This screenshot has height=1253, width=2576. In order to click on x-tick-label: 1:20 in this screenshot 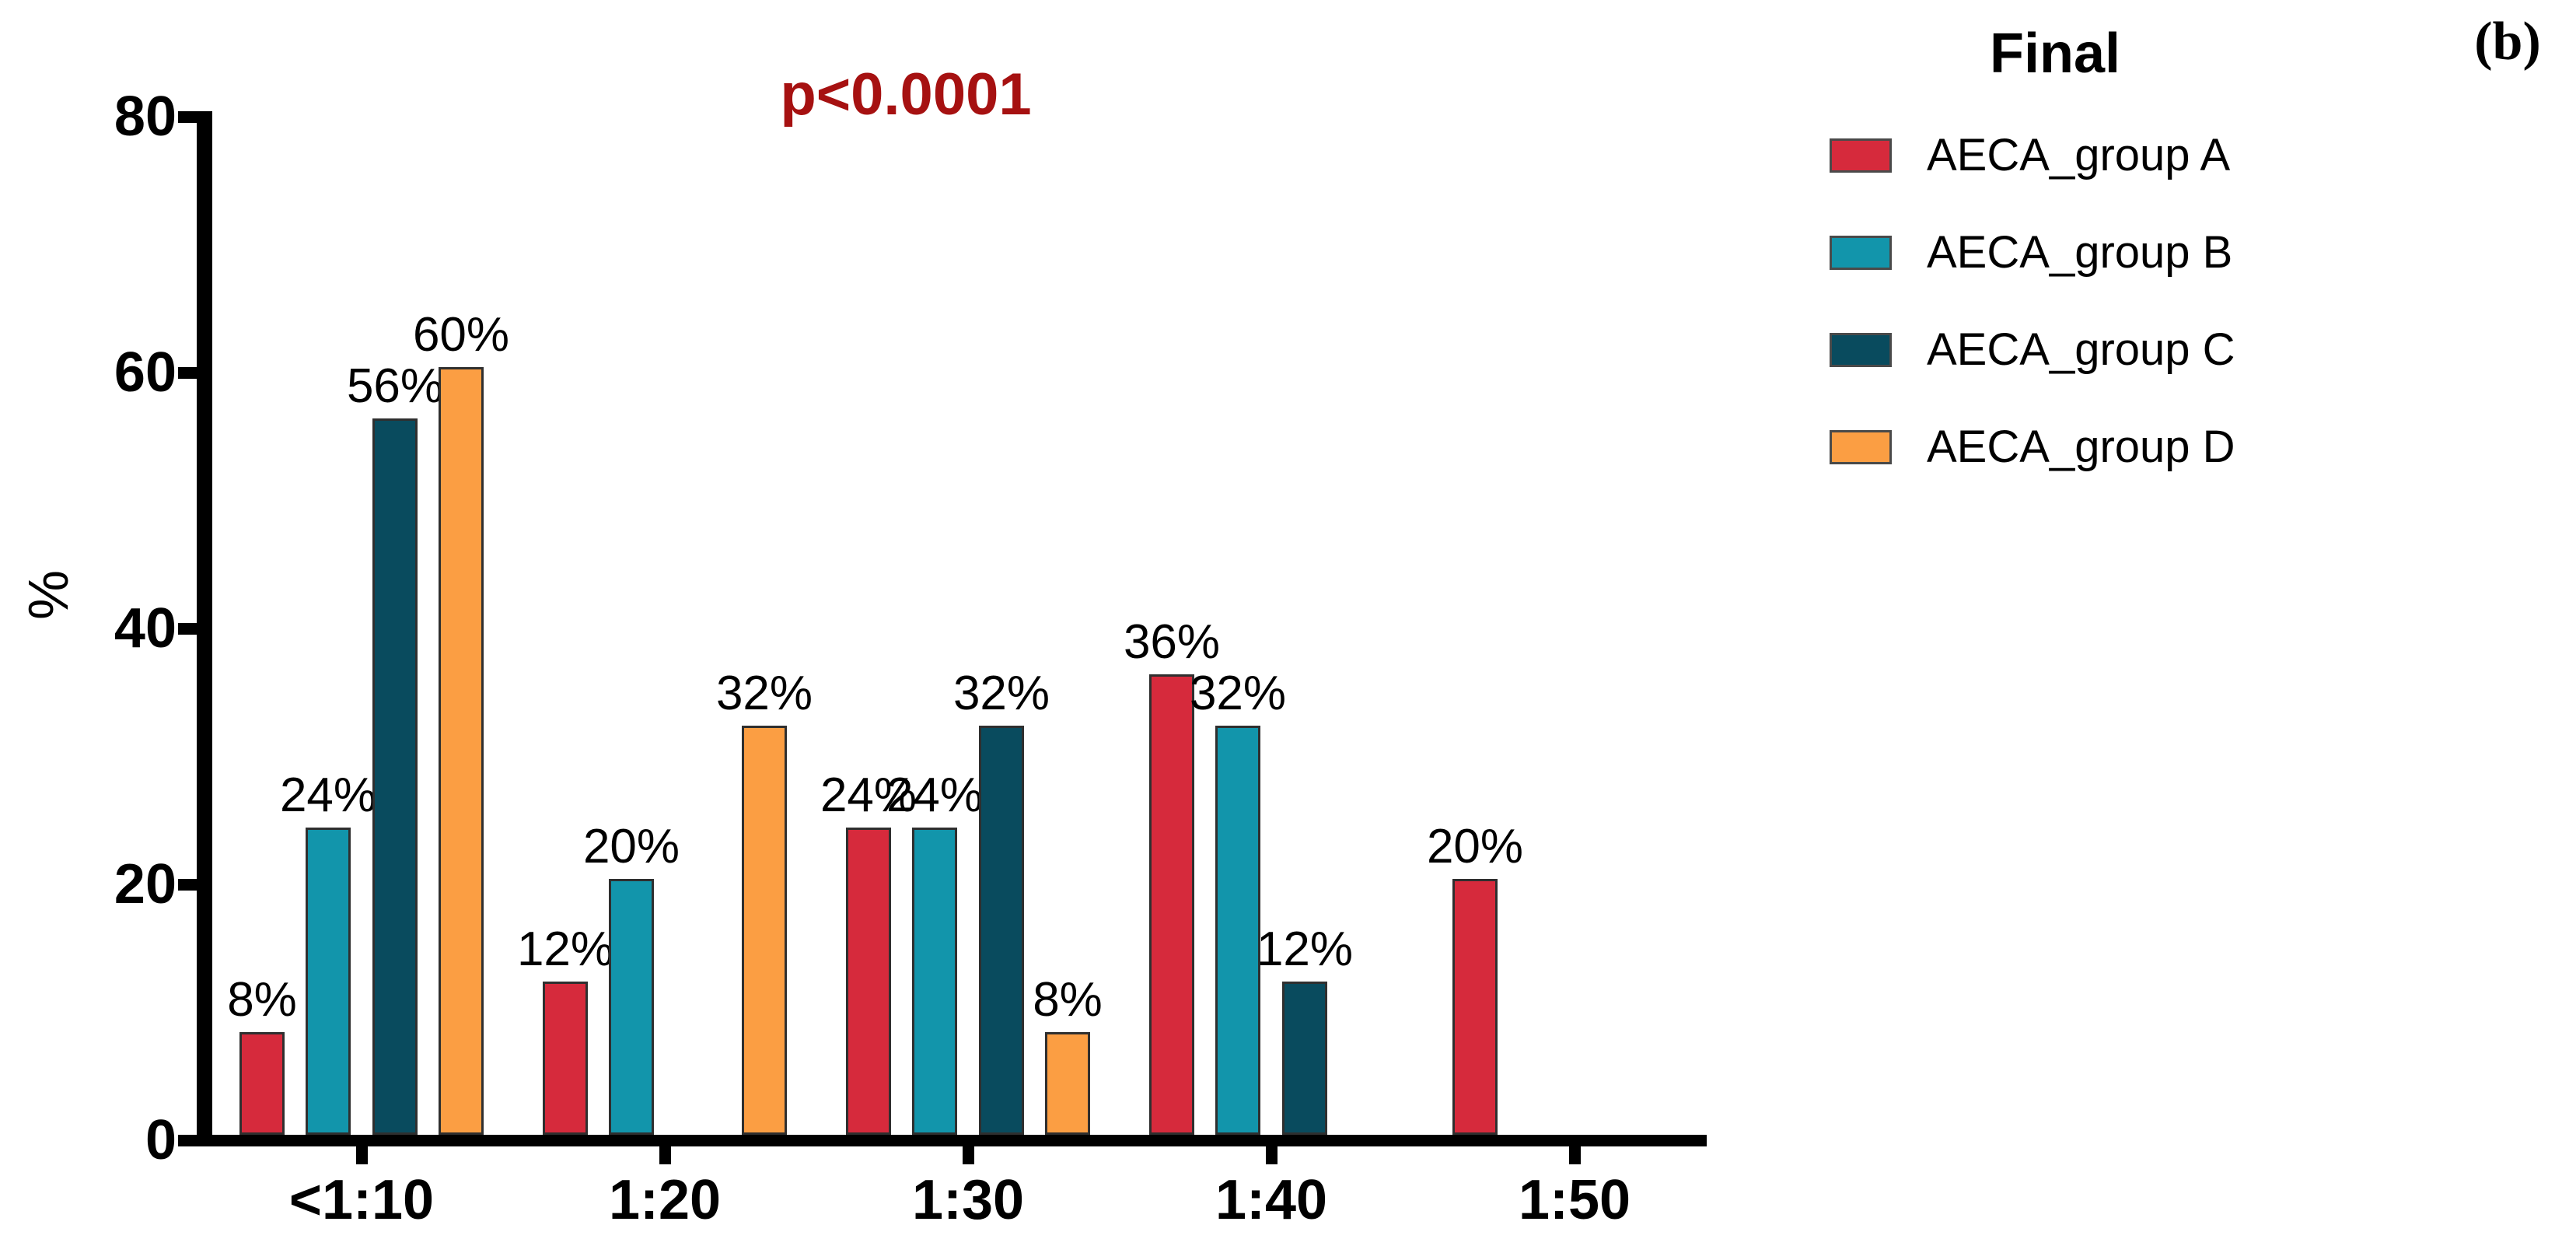, I will do `click(665, 1200)`.